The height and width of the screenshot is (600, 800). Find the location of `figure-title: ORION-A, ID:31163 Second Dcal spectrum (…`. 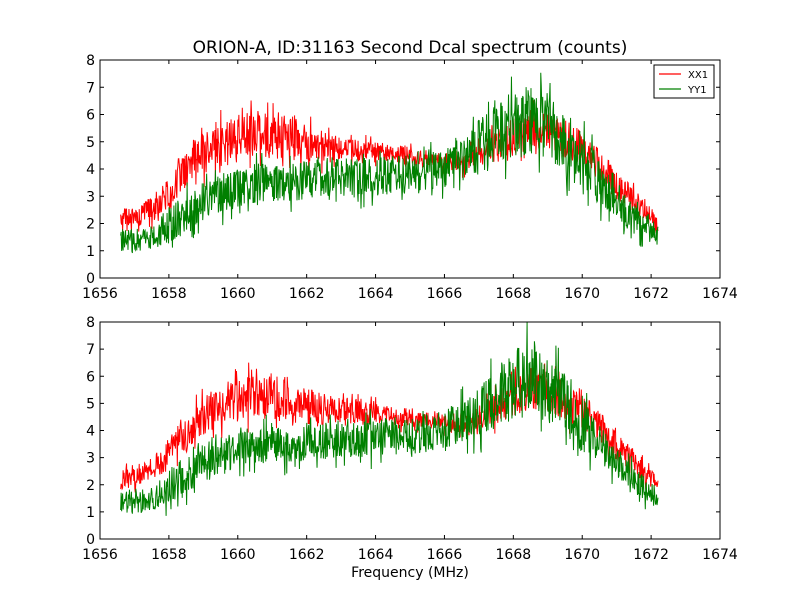

figure-title: ORION-A, ID:31163 Second Dcal spectrum (… is located at coordinates (410, 48).